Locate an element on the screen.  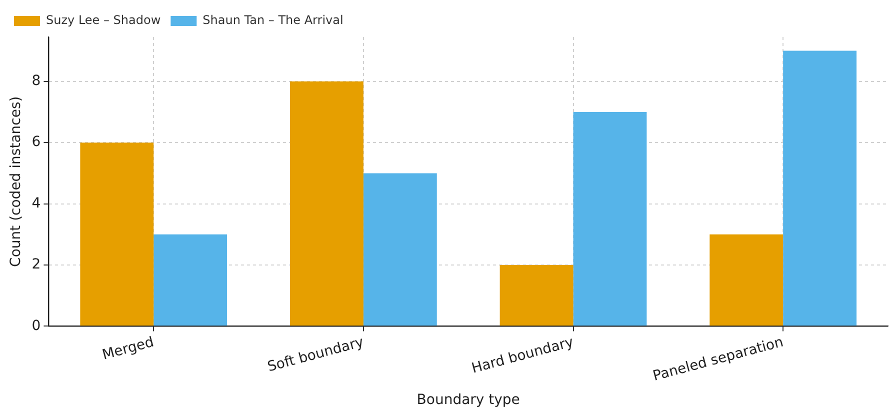
y-tick-label: 8 is located at coordinates (36, 81).